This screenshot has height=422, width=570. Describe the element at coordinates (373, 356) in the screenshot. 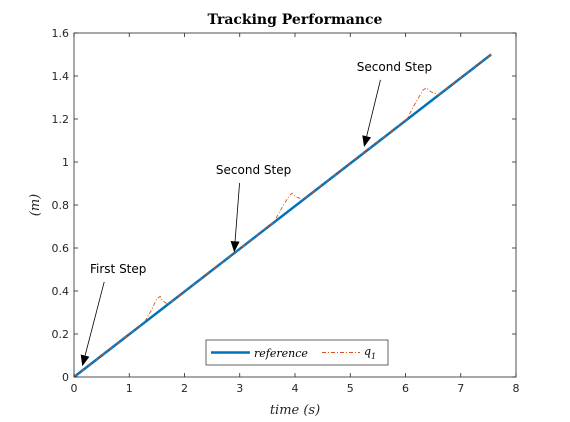

I see `legend-label-q1-sub: 1` at that location.